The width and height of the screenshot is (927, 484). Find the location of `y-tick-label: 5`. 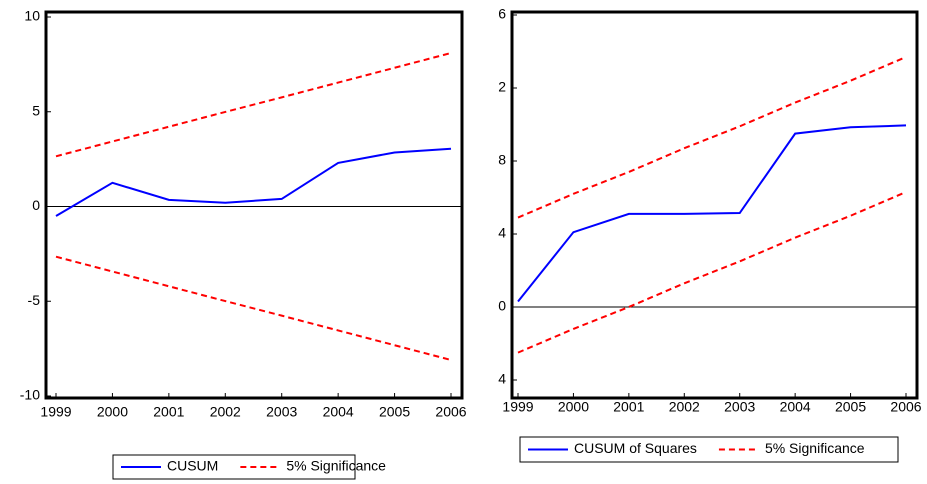

y-tick-label: 5 is located at coordinates (36, 110).